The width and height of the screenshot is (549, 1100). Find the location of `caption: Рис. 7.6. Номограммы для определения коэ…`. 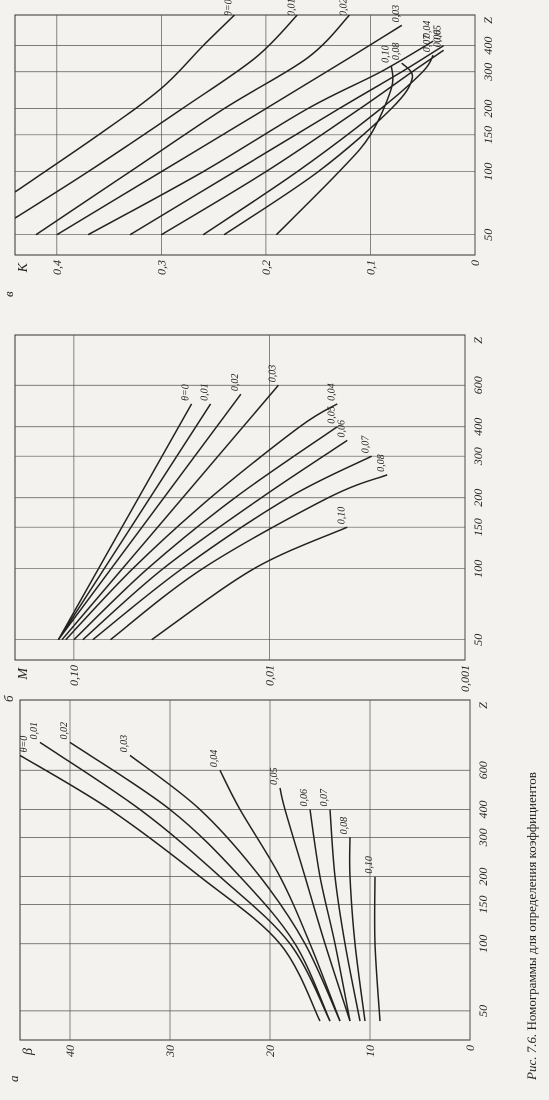

caption: Рис. 7.6. Номограммы для определения коэ… is located at coordinates (531, 926).